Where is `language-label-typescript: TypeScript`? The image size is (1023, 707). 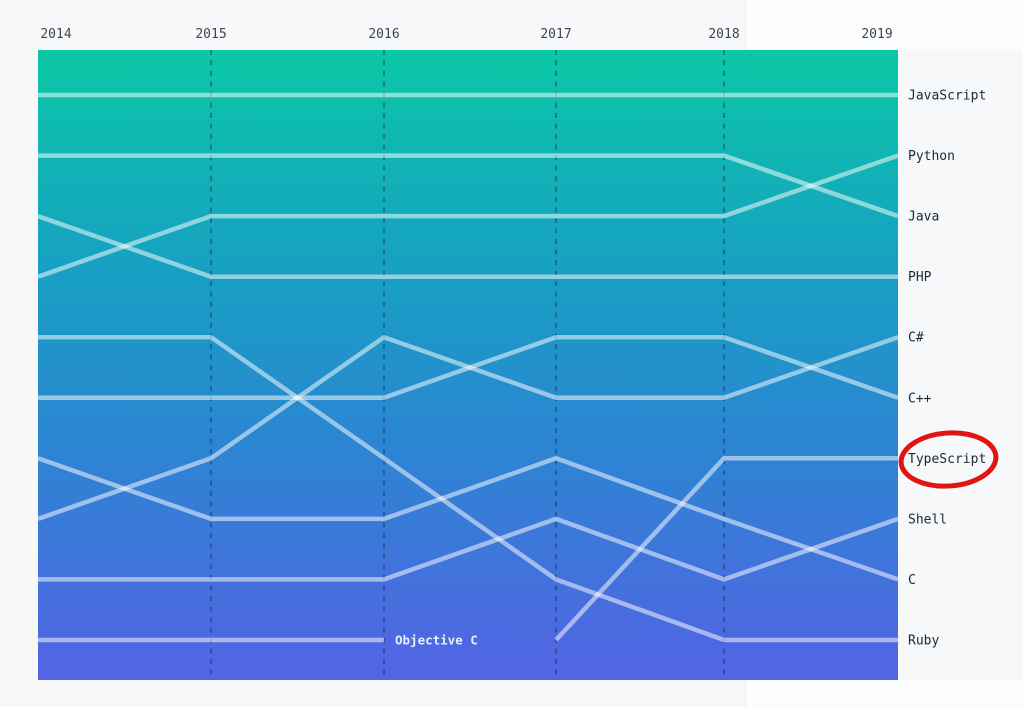 language-label-typescript: TypeScript is located at coordinates (947, 459).